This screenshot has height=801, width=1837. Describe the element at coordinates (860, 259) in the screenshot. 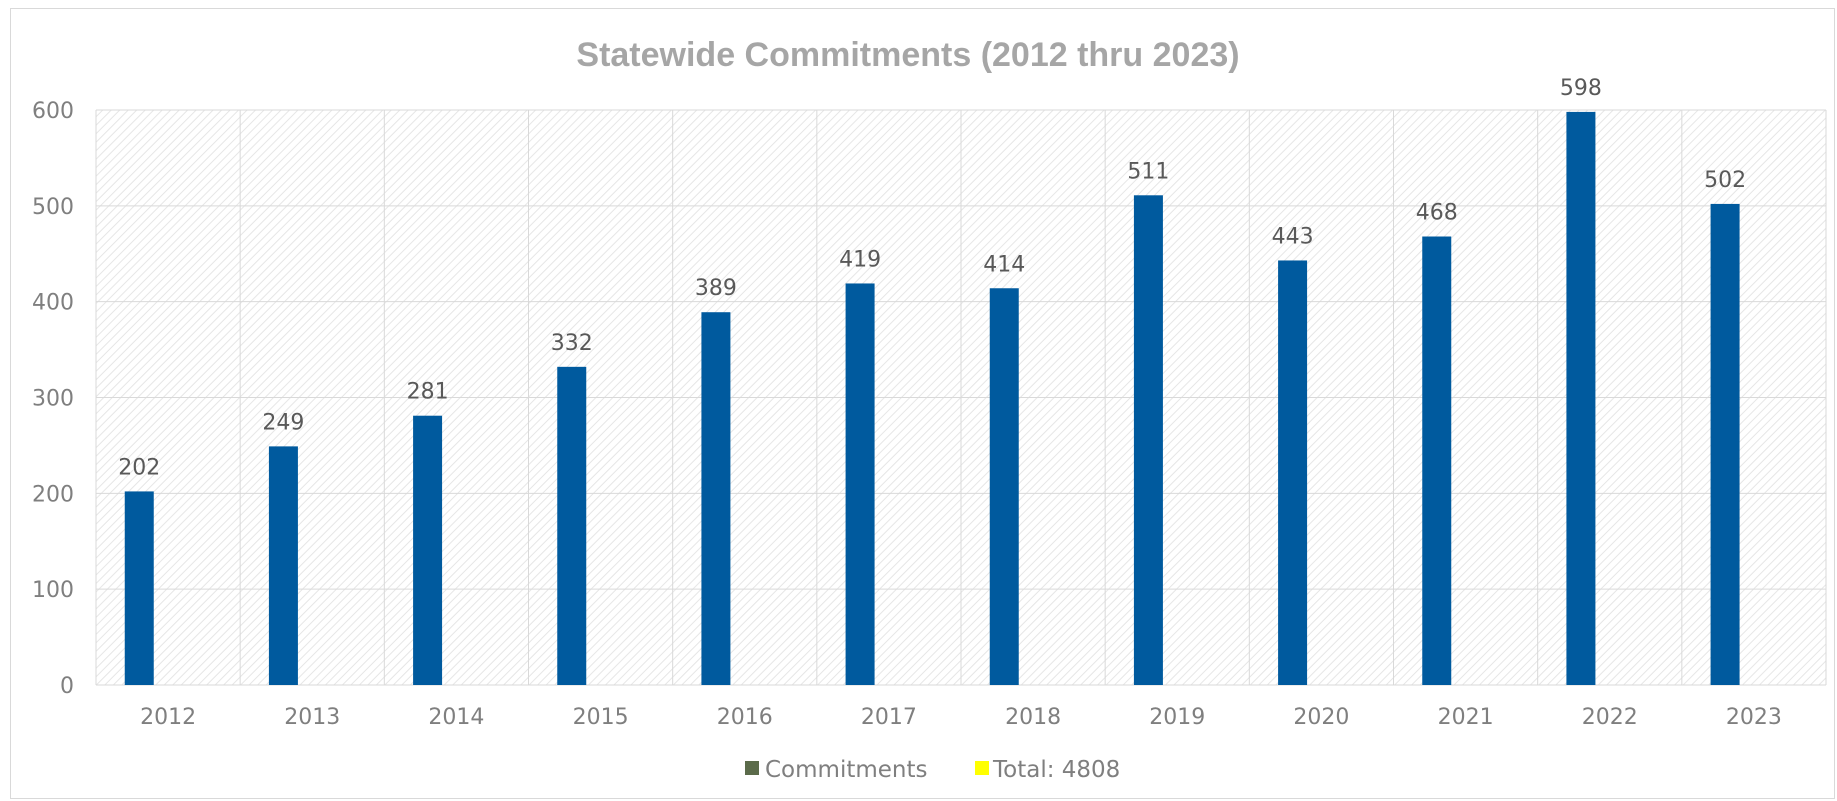

I see `data-label: 419` at that location.